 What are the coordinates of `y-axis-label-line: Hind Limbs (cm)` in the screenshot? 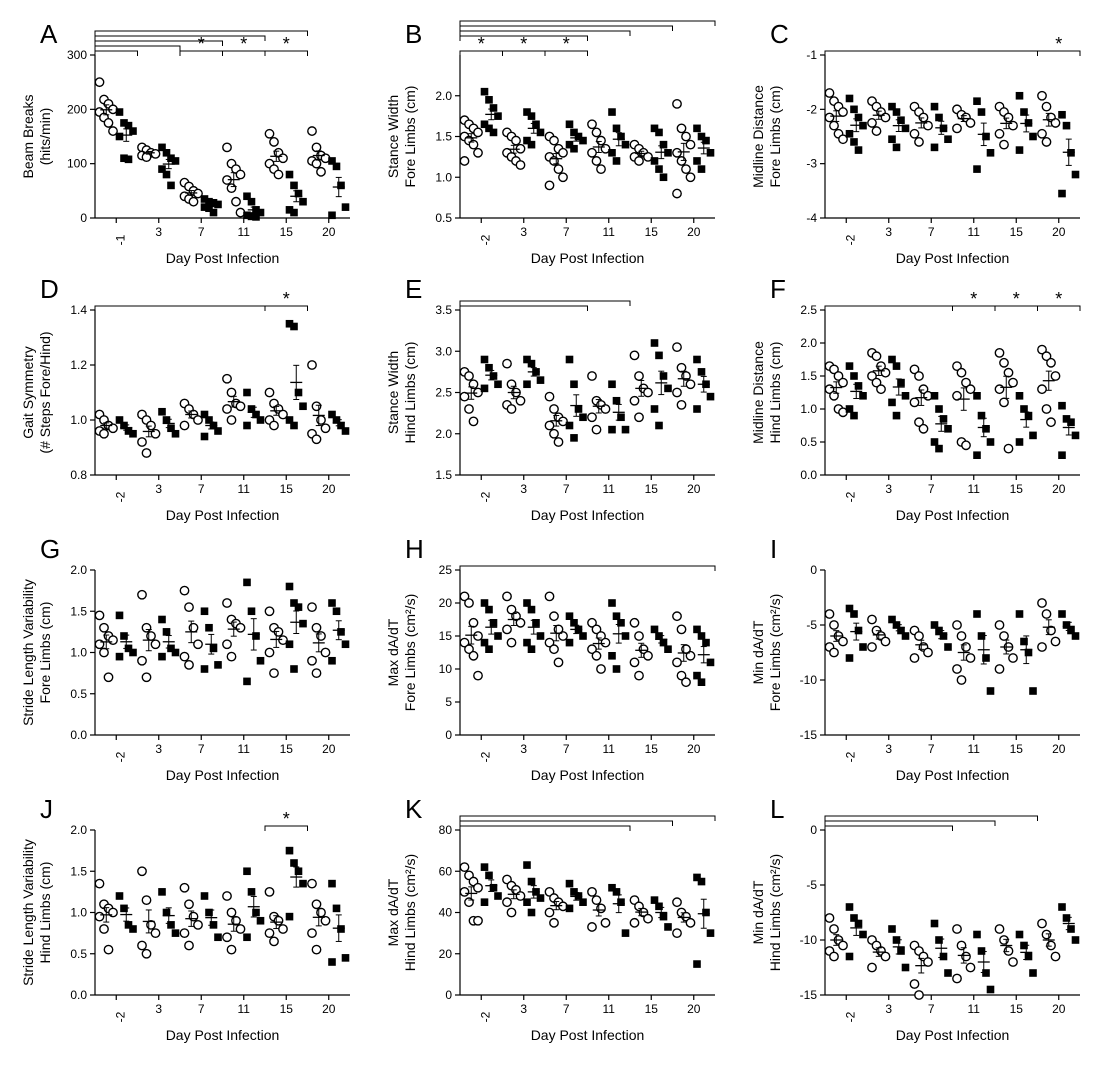 It's located at (45, 913).